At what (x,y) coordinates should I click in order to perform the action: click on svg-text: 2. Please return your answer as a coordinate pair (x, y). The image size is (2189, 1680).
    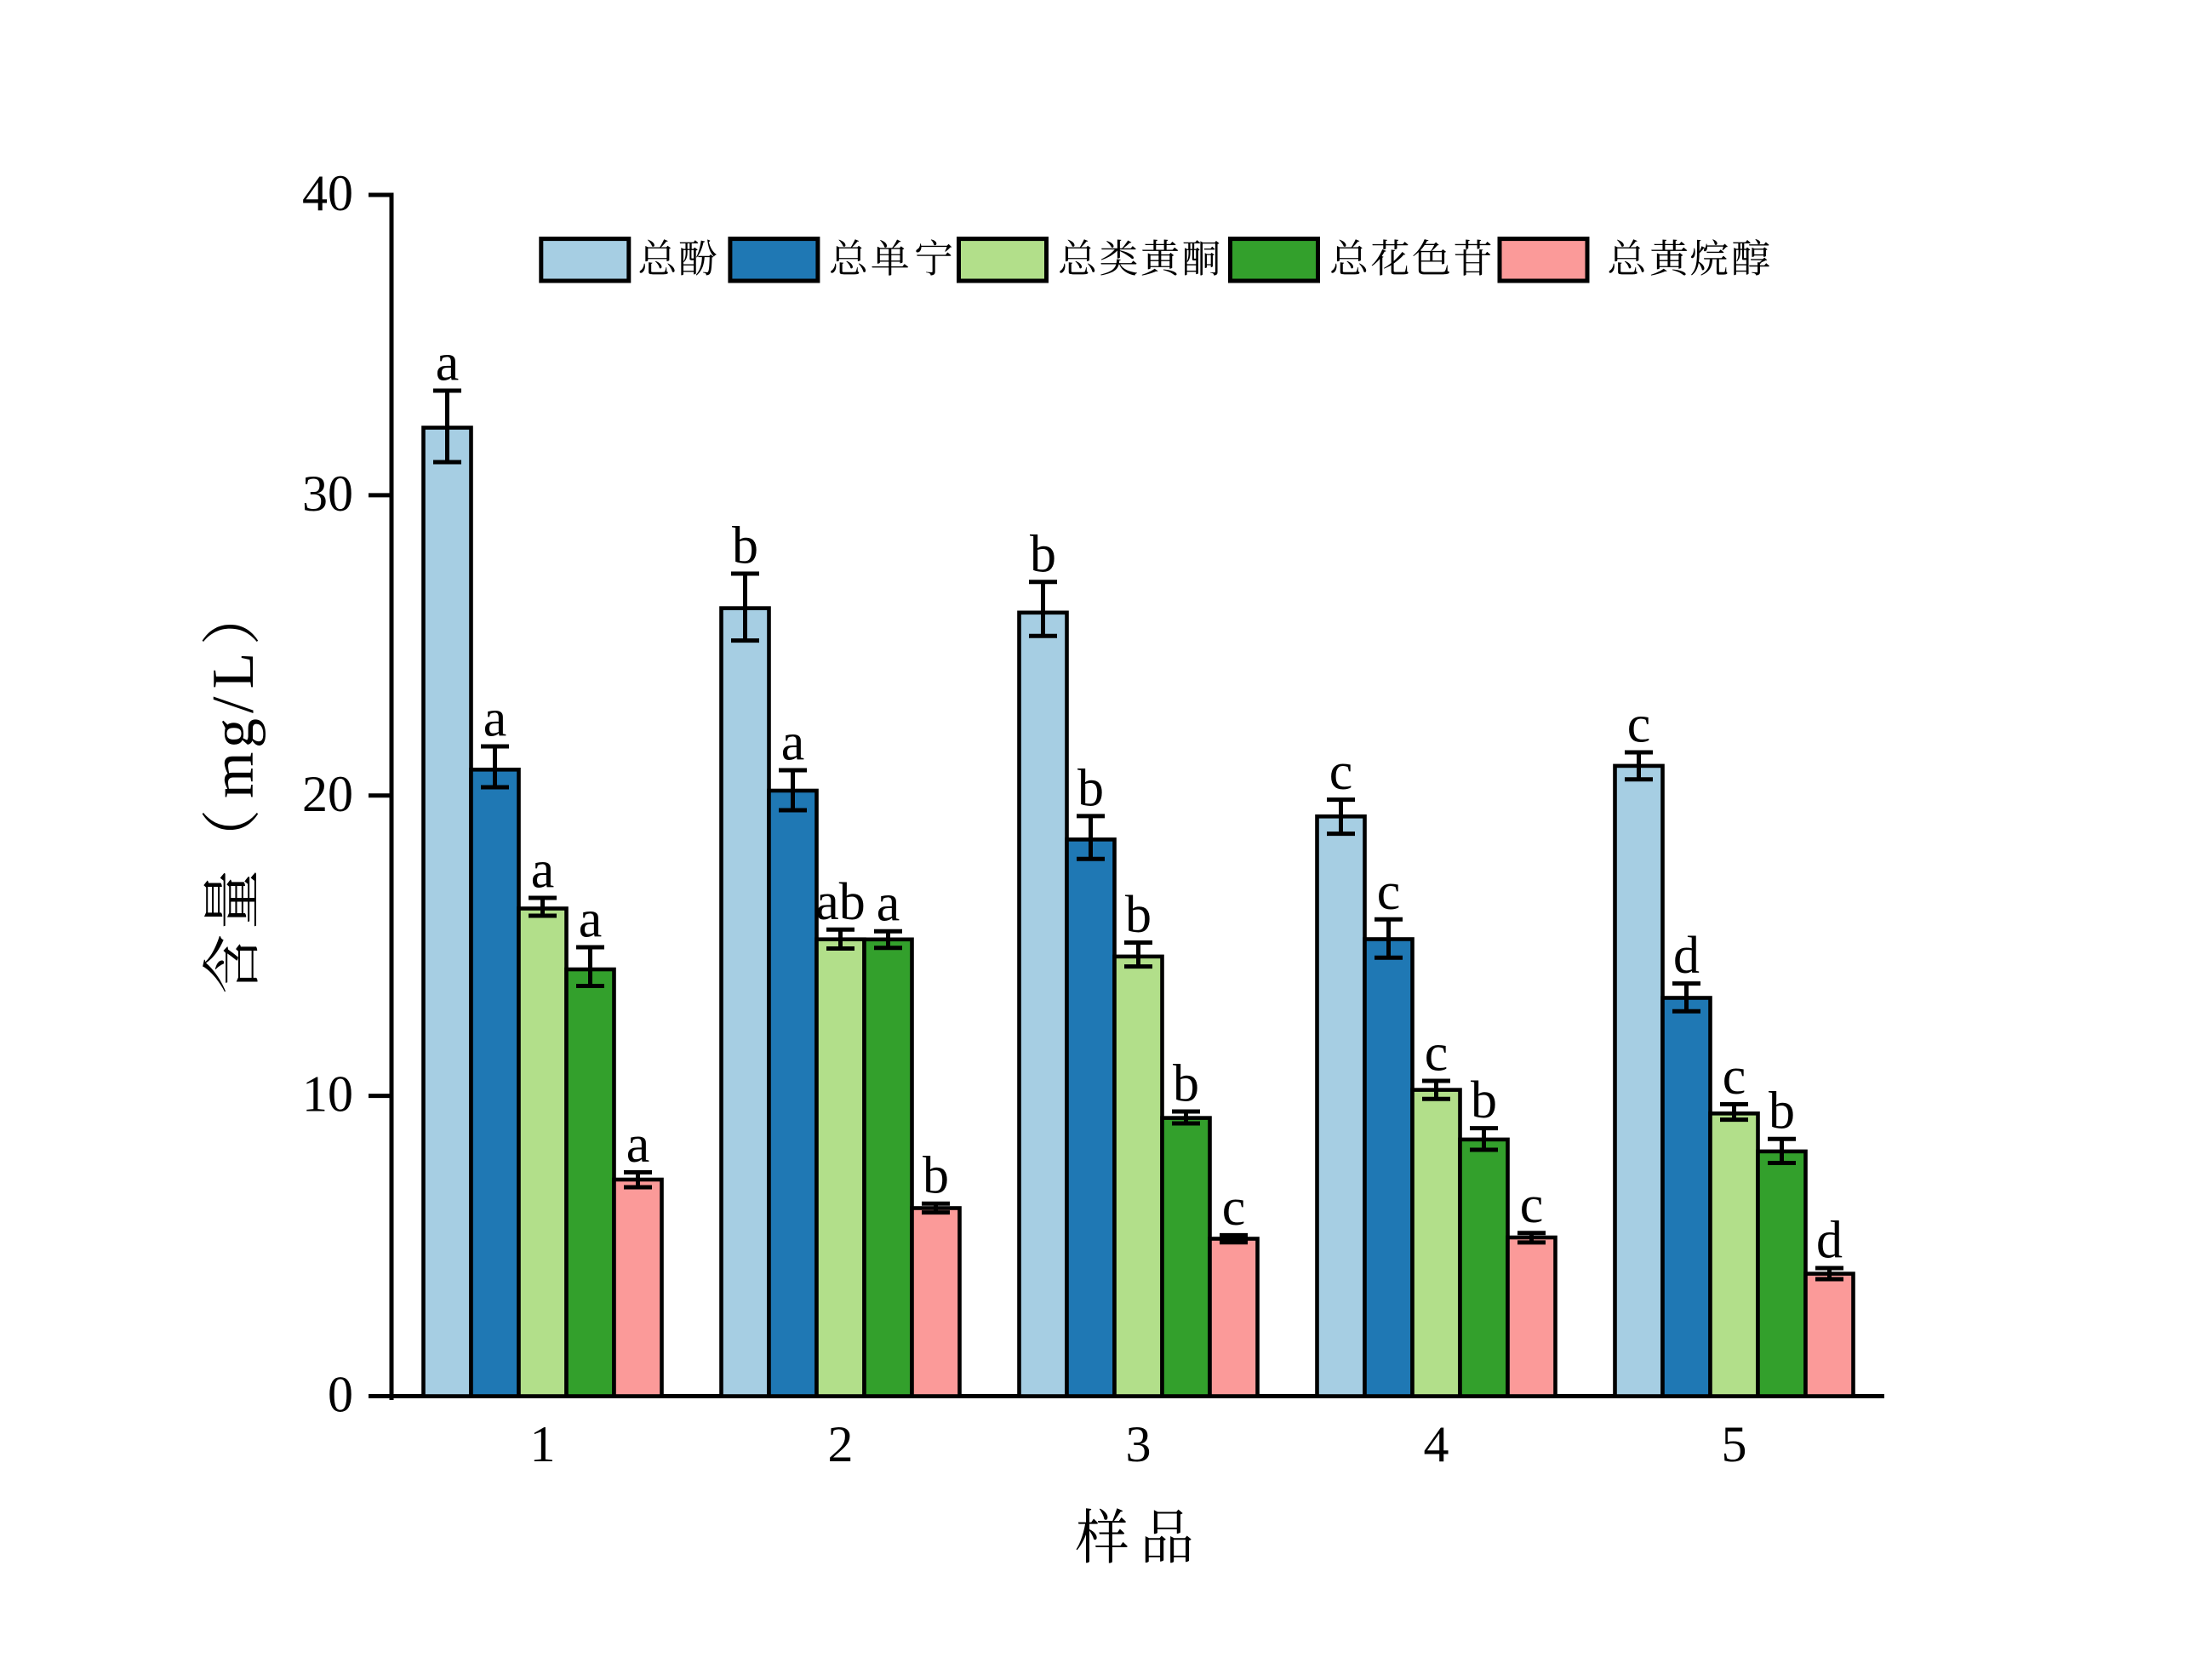
    Looking at the image, I should click on (841, 1444).